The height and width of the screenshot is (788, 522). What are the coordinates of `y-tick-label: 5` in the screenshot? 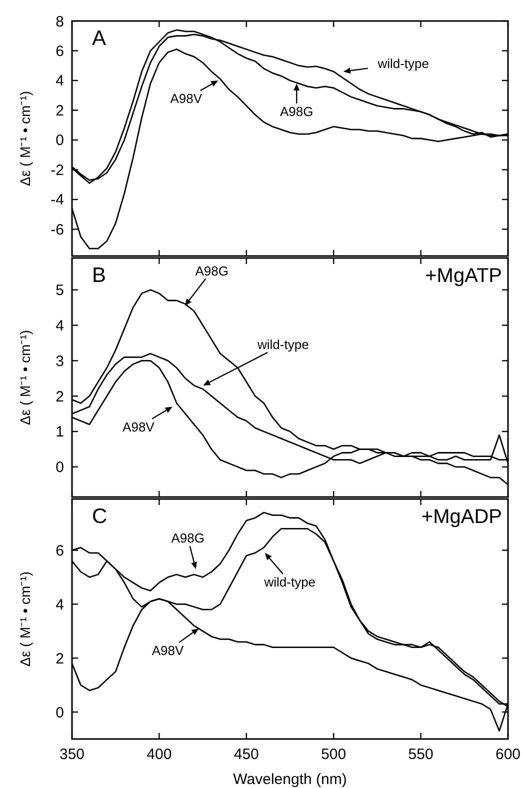 It's located at (60, 291).